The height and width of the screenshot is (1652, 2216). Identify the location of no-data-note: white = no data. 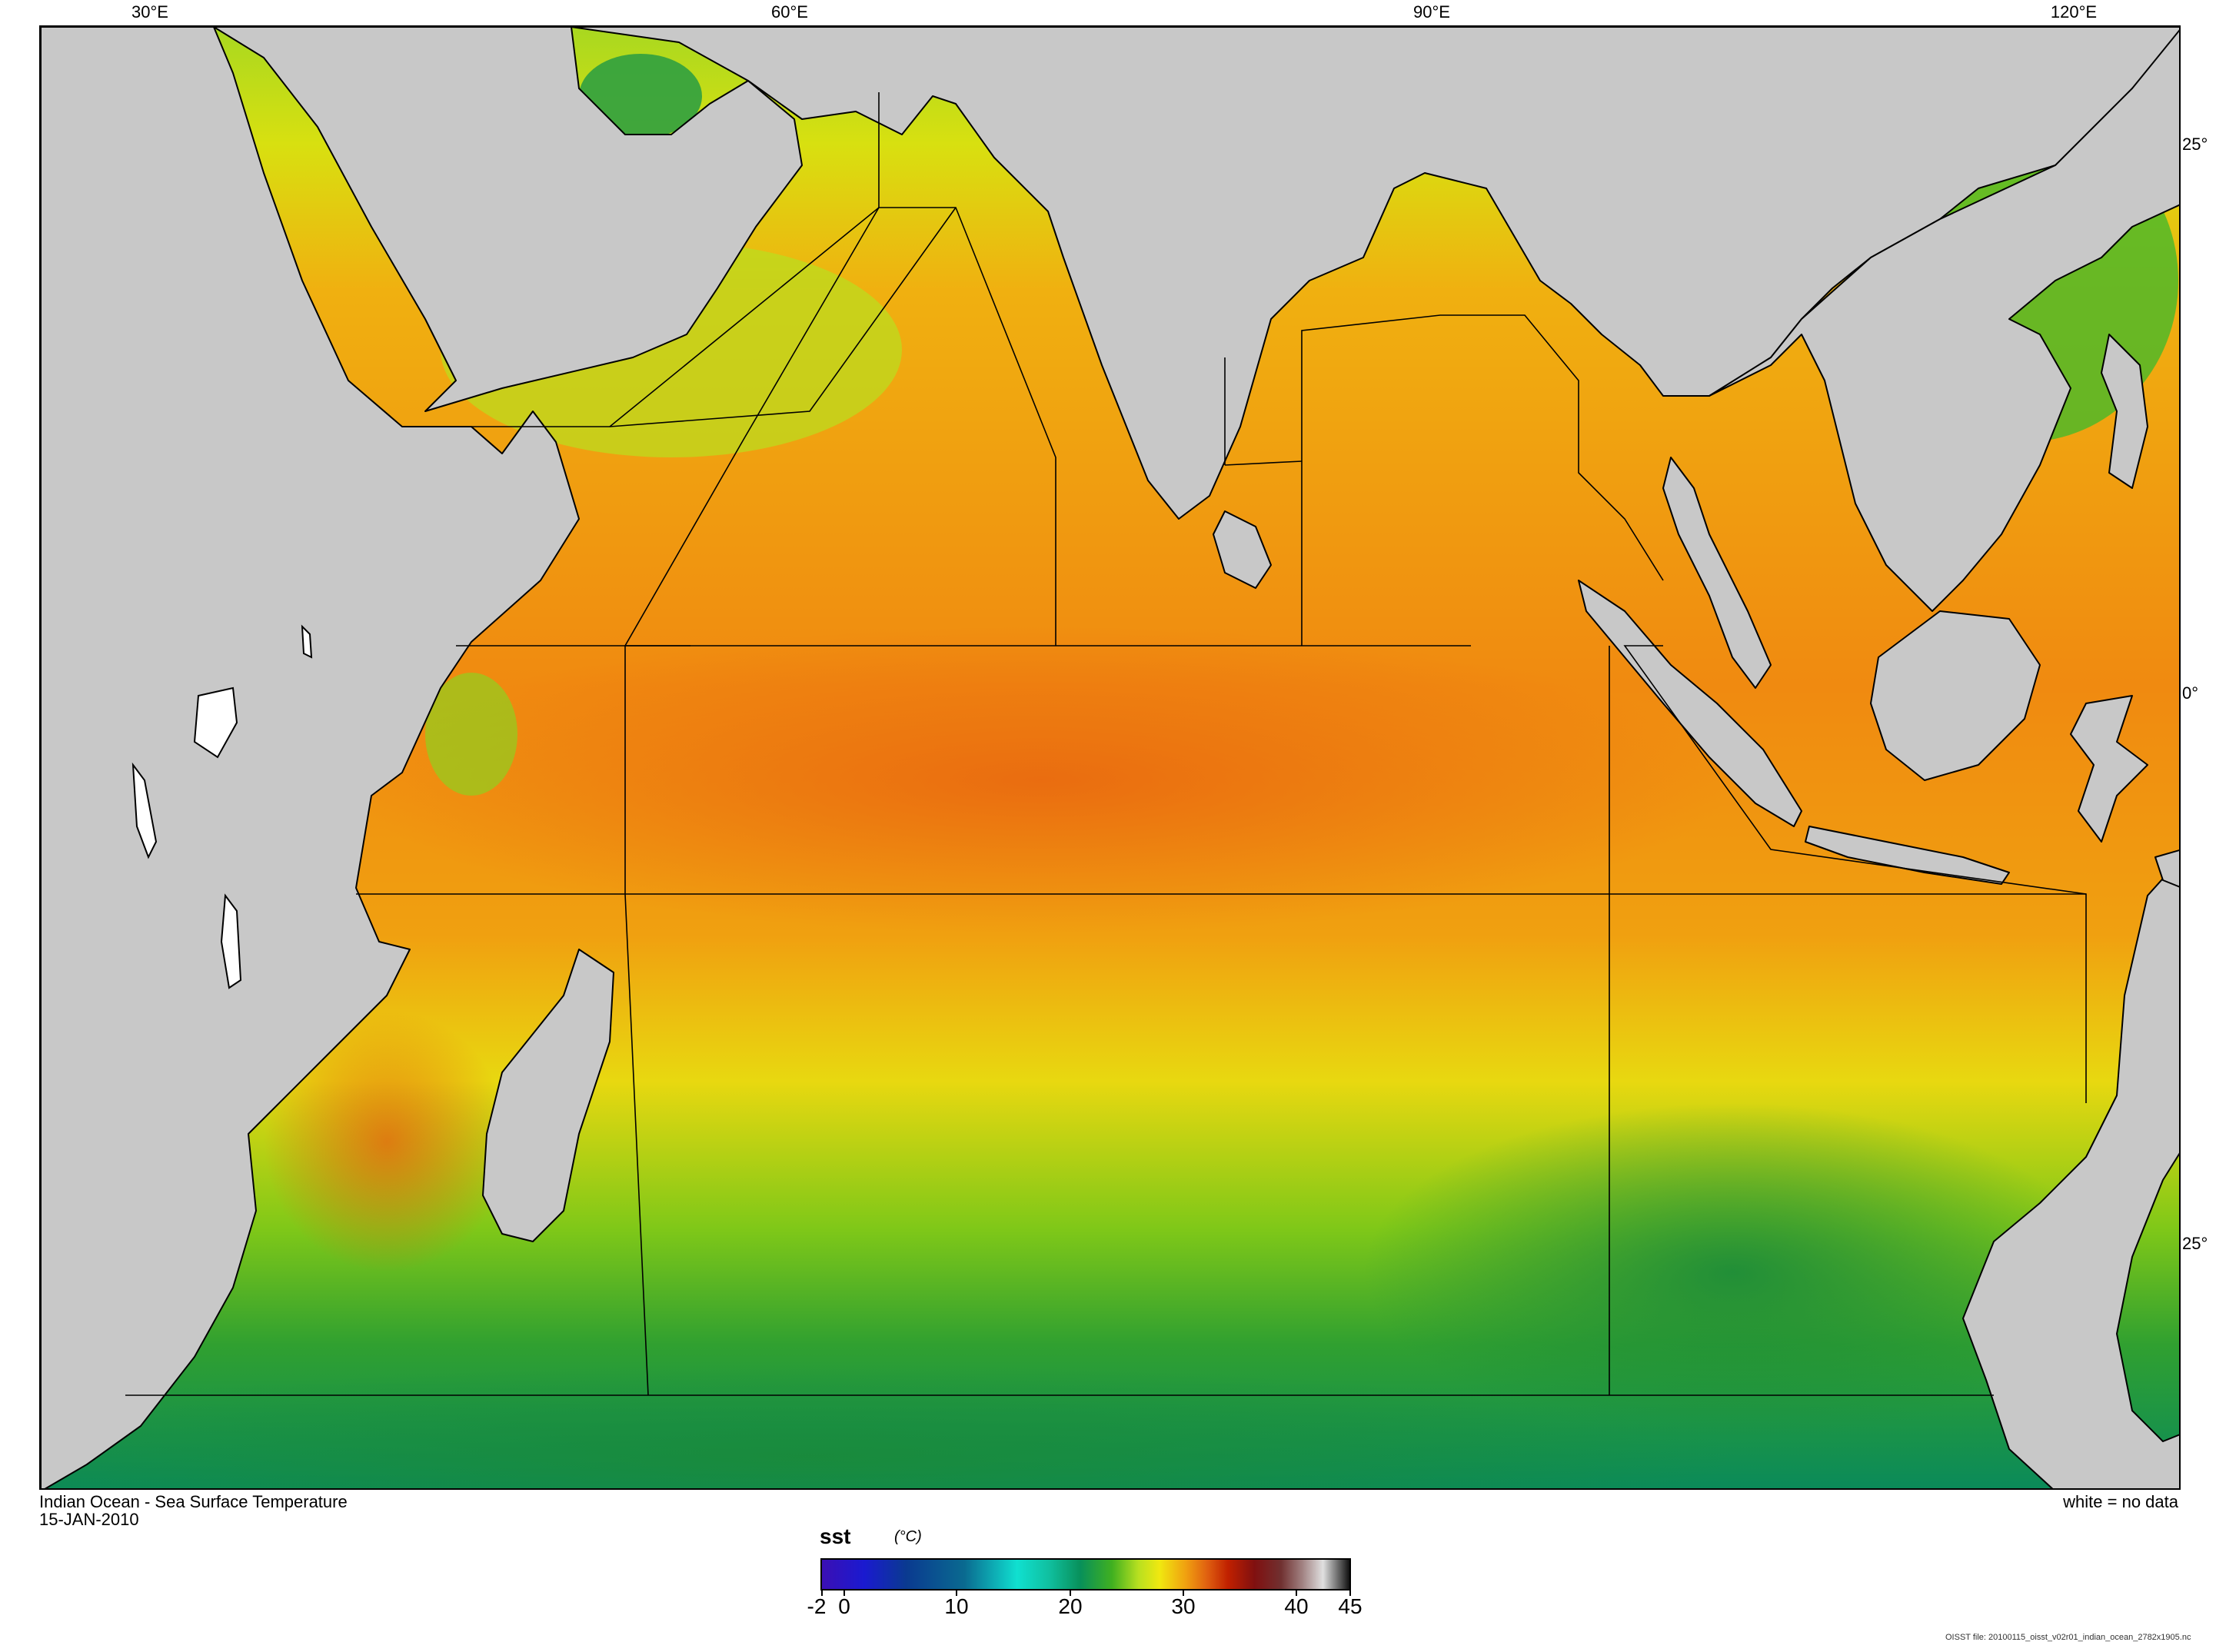
(2121, 1501).